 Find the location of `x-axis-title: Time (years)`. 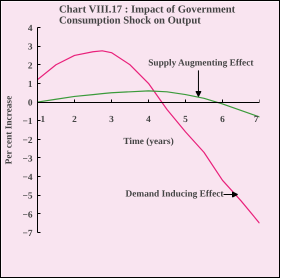

x-axis-title: Time (years) is located at coordinates (148, 141).